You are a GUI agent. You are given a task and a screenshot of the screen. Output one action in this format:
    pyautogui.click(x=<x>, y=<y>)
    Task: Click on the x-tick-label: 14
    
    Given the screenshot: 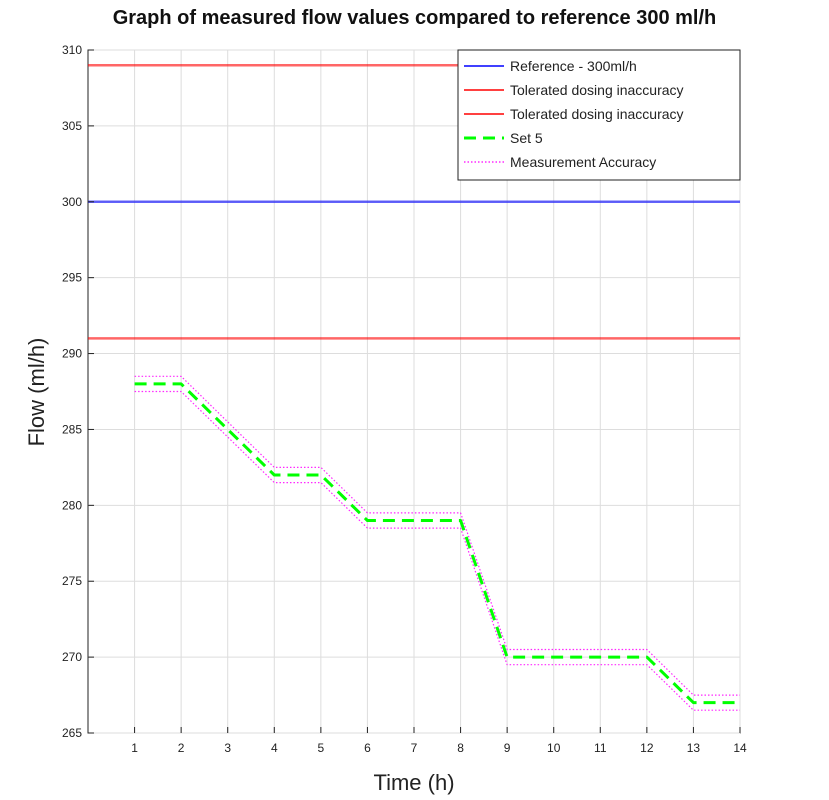 What is the action you would take?
    pyautogui.click(x=740, y=748)
    